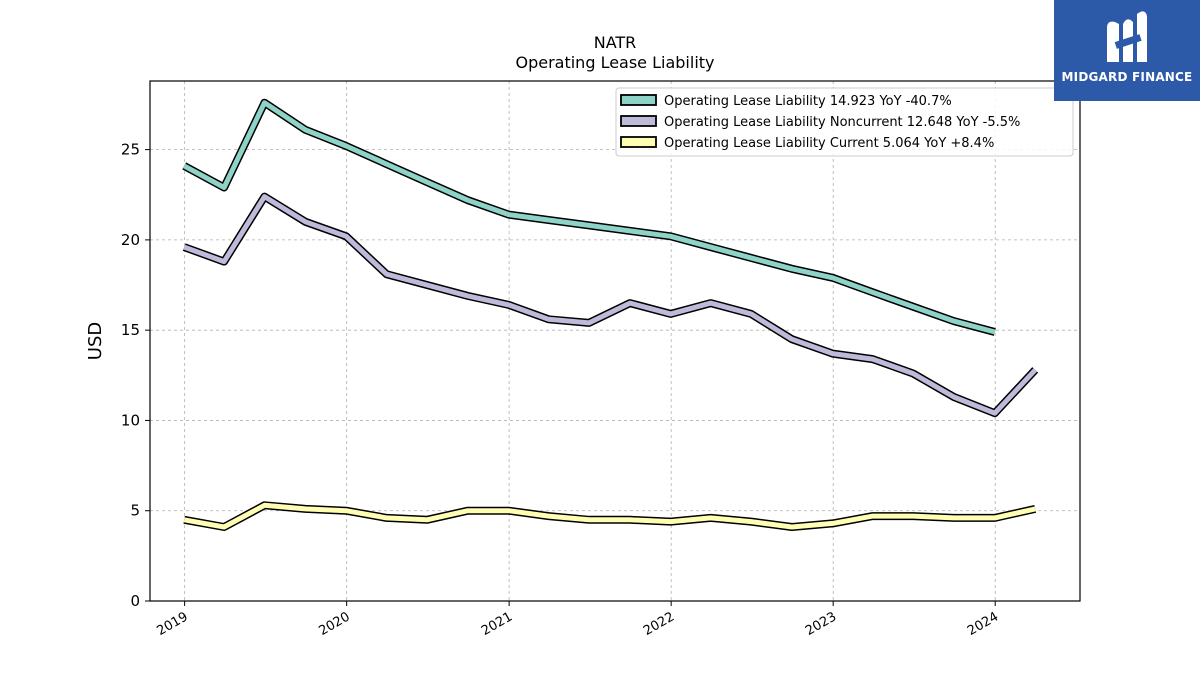  I want to click on x-tick-label: 2020, so click(334, 624).